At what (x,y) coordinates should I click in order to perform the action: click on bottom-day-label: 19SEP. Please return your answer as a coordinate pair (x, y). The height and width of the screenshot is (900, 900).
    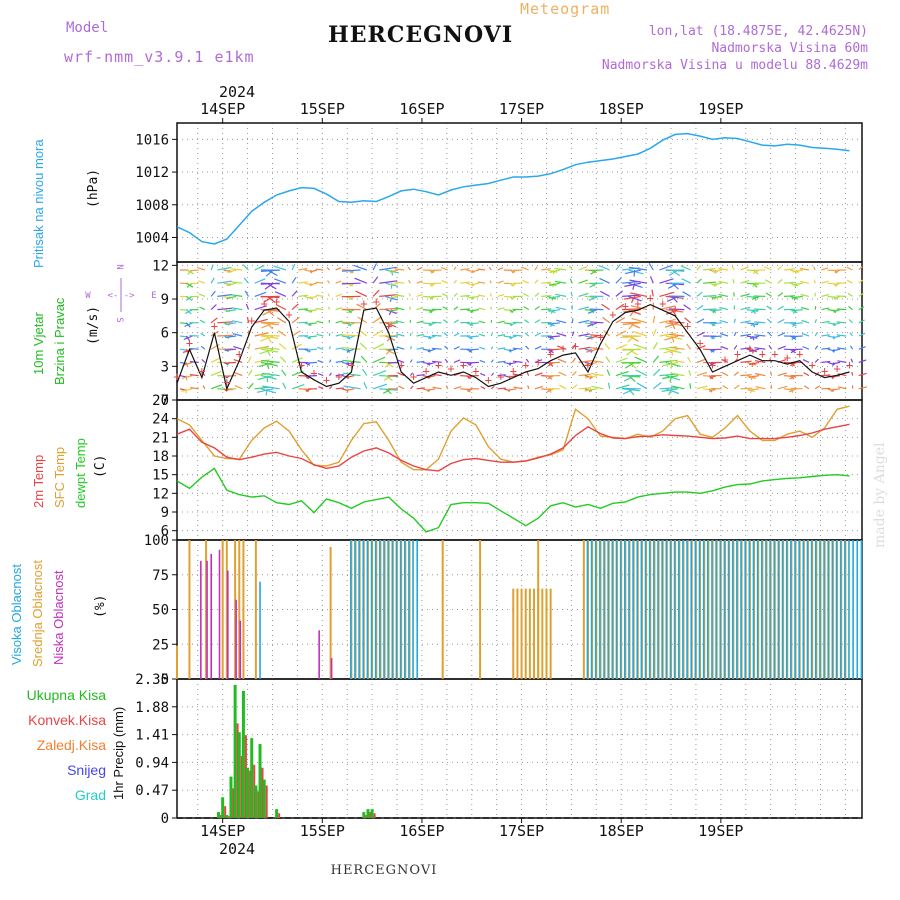
    Looking at the image, I should click on (720, 831).